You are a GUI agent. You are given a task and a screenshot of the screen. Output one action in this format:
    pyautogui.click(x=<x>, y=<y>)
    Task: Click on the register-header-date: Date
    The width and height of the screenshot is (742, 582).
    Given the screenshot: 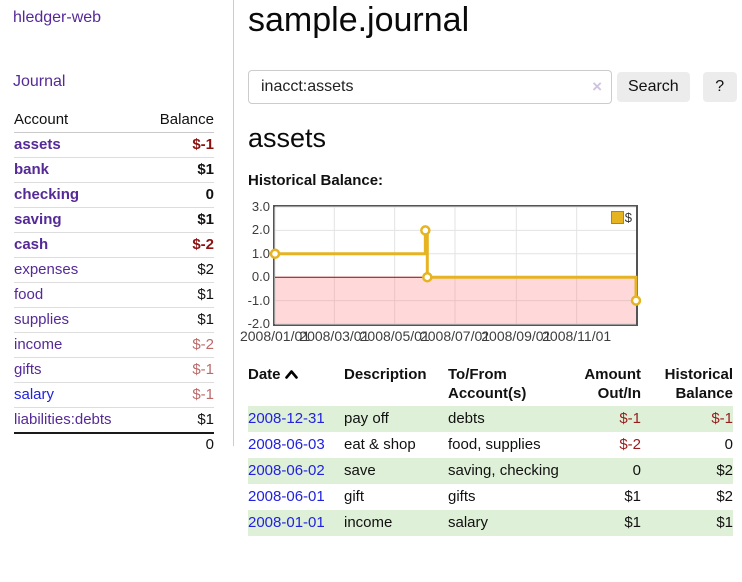 What is the action you would take?
    pyautogui.click(x=296, y=384)
    